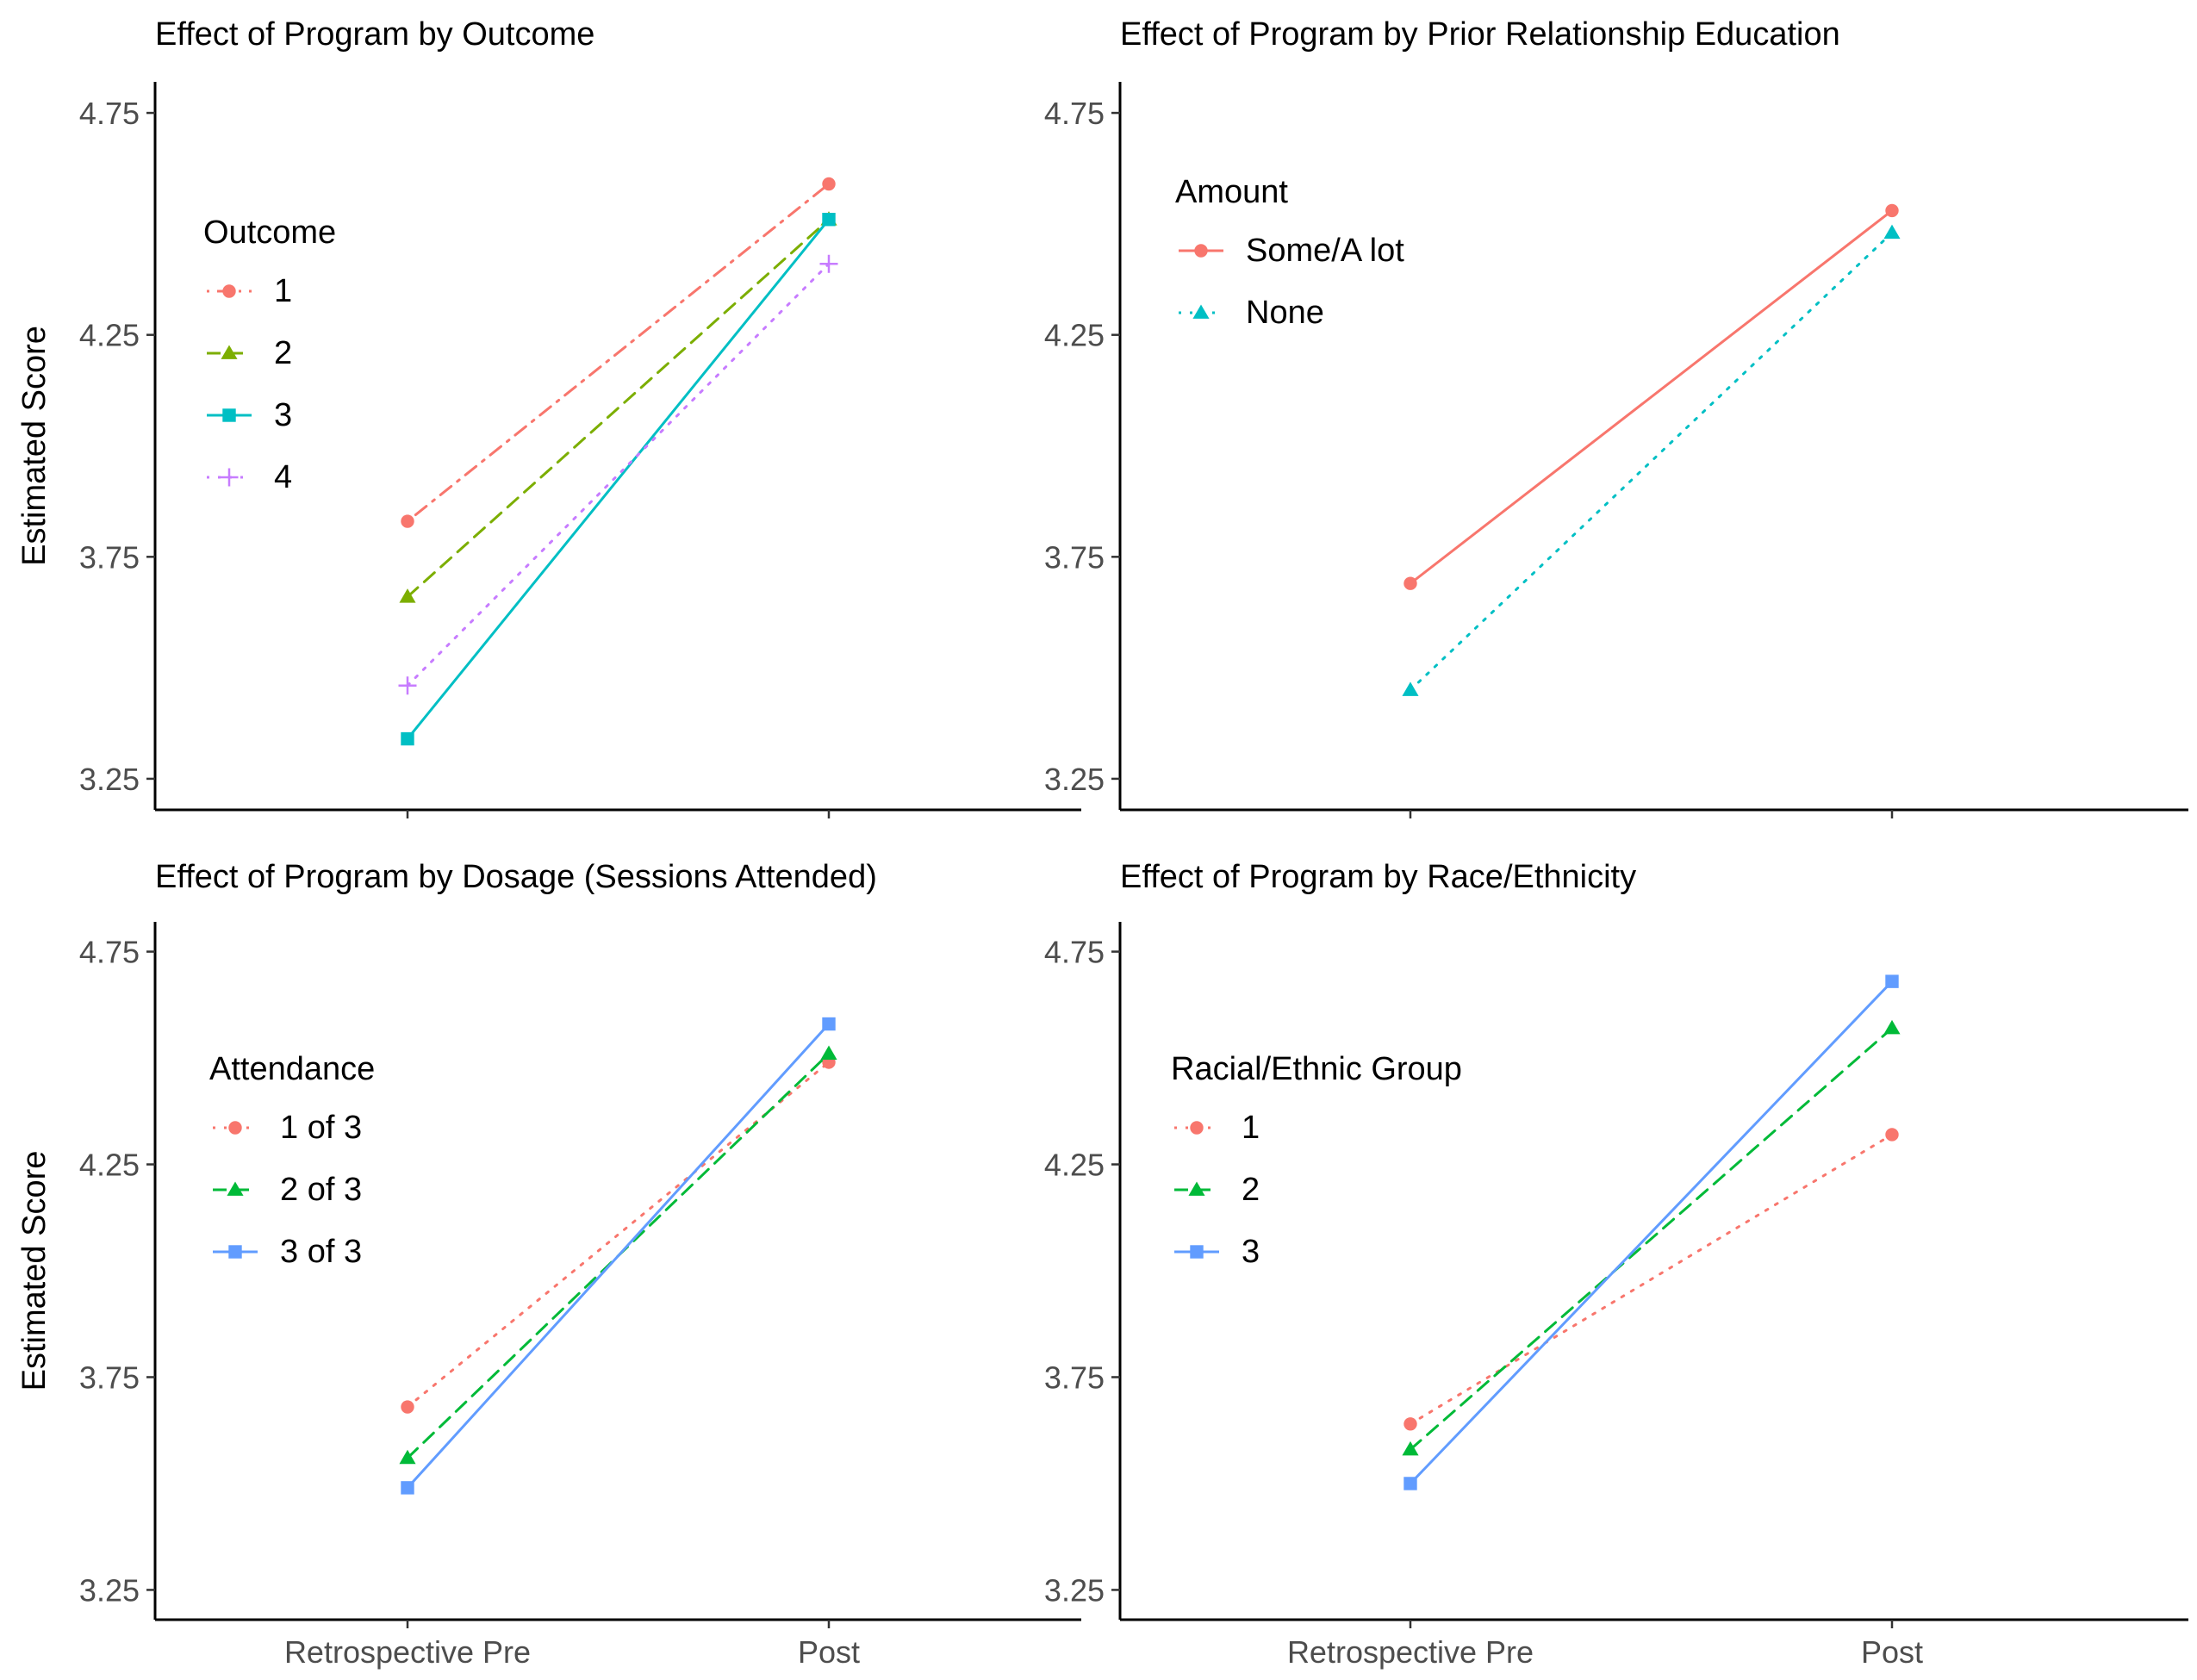  Describe the element at coordinates (1285, 313) in the screenshot. I see `legend-label: None` at that location.